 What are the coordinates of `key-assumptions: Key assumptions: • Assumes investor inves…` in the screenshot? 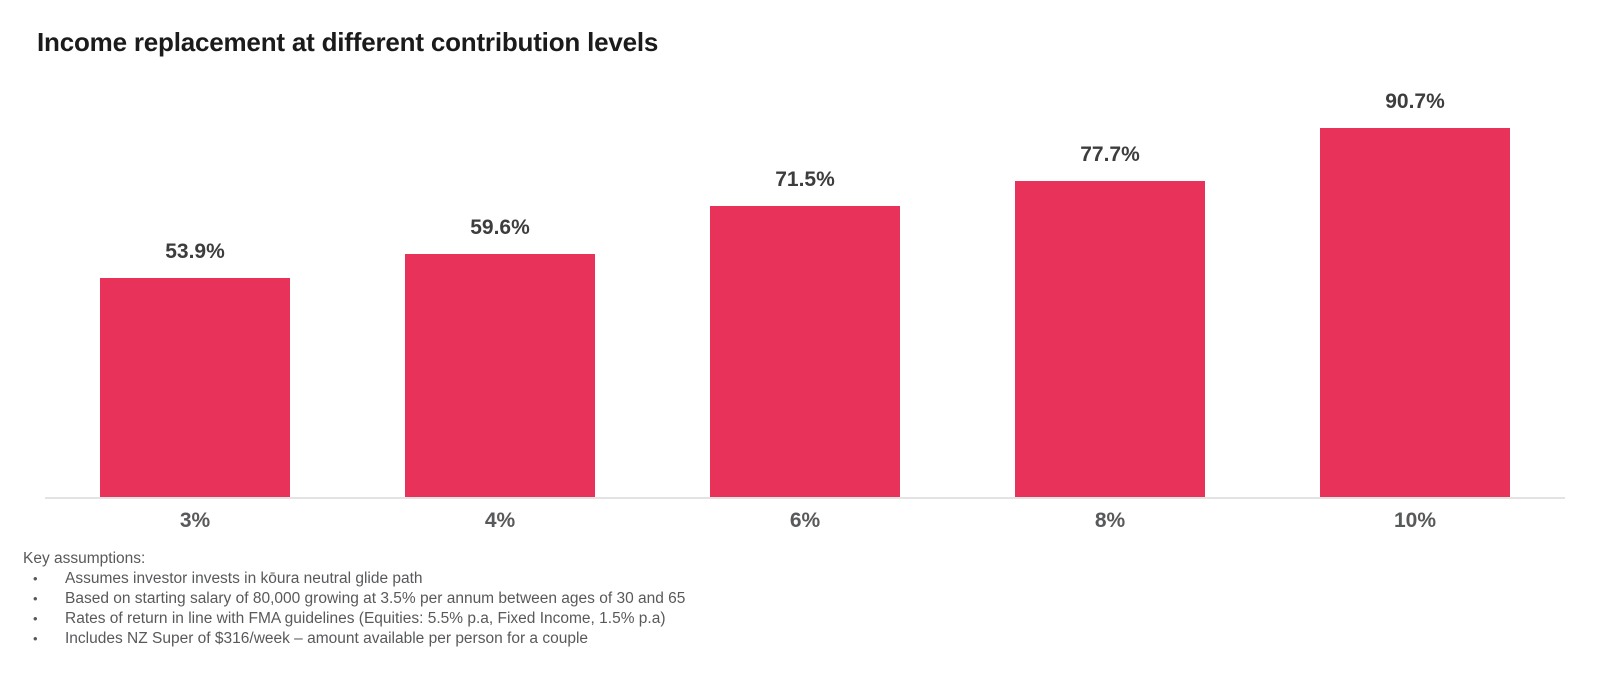 It's located at (354, 599).